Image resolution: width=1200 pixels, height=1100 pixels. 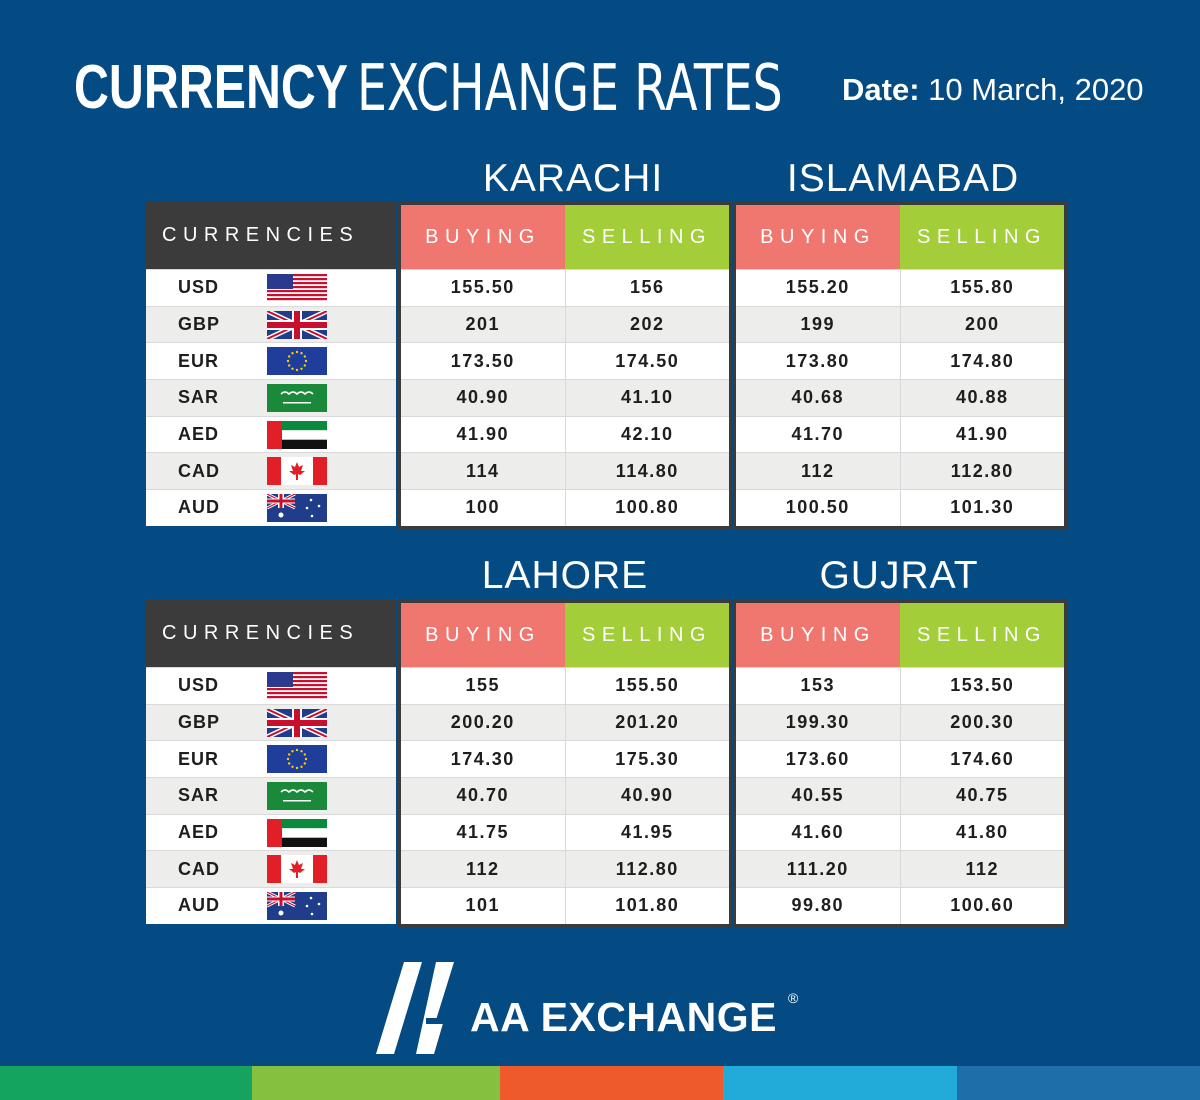 What do you see at coordinates (982, 397) in the screenshot?
I see `selling-value: 40.88` at bounding box center [982, 397].